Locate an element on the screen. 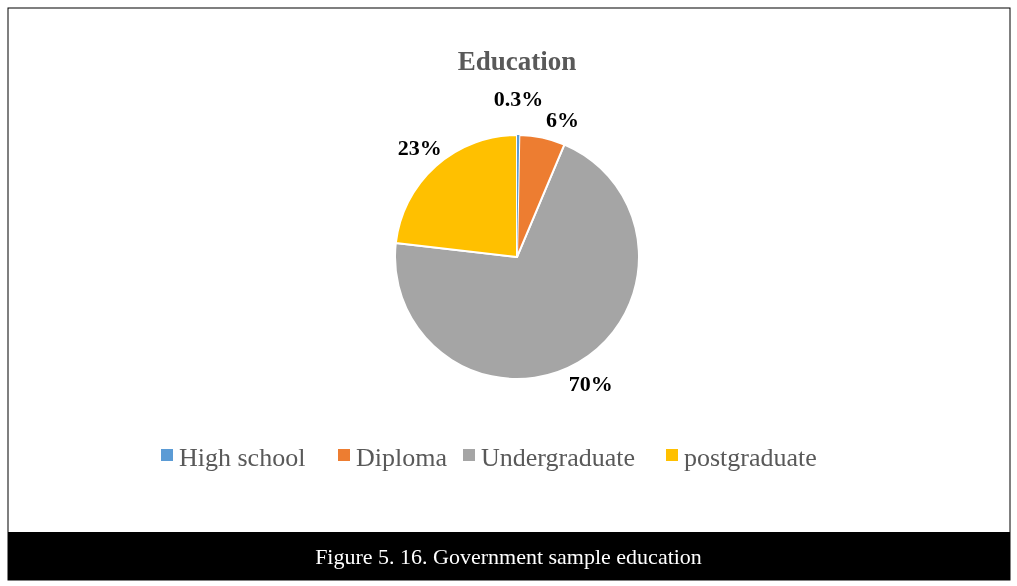 This screenshot has width=1017, height=586. chart-title: Education is located at coordinates (517, 61).